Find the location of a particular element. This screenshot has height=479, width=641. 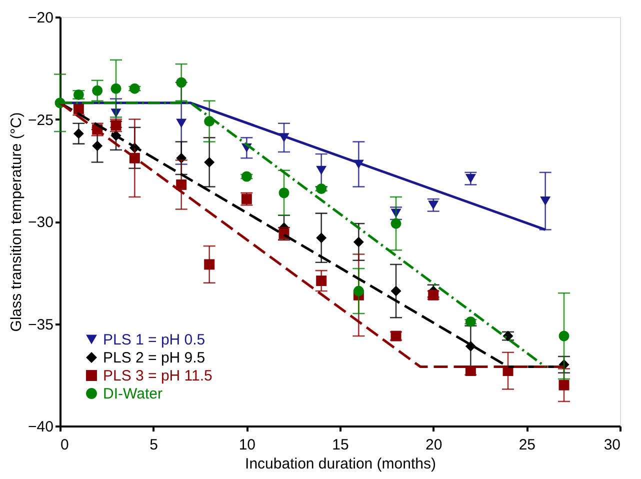

x-tick-label: 0 is located at coordinates (64, 445).